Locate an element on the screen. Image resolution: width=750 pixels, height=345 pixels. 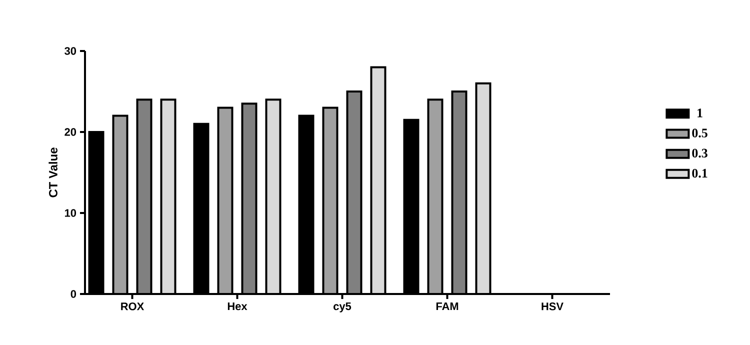
x-tick-label: Hex is located at coordinates (238, 306).